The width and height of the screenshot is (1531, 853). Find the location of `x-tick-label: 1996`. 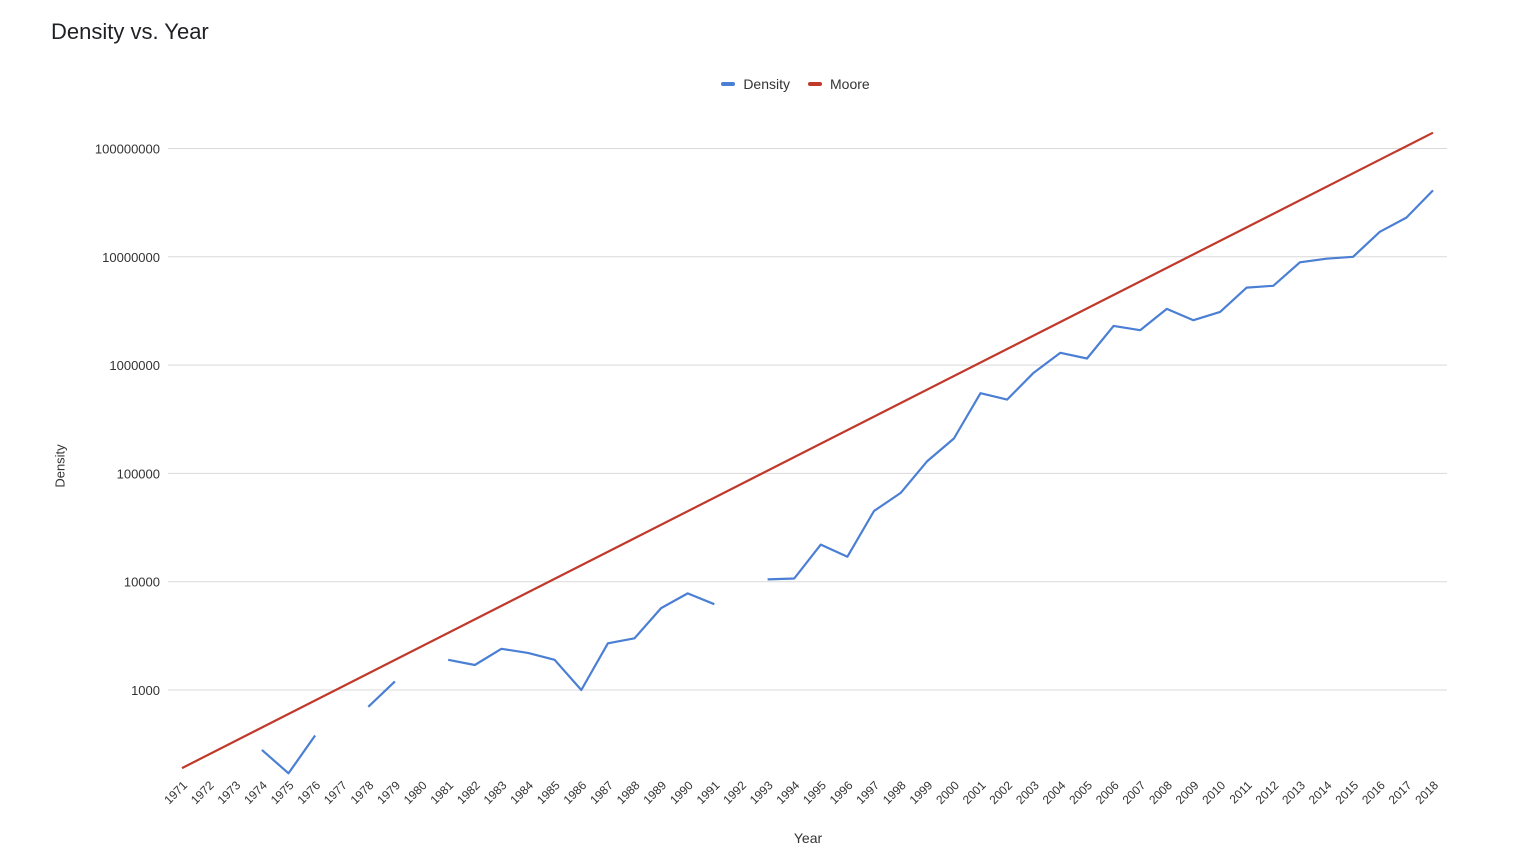

x-tick-label: 1996 is located at coordinates (841, 792).